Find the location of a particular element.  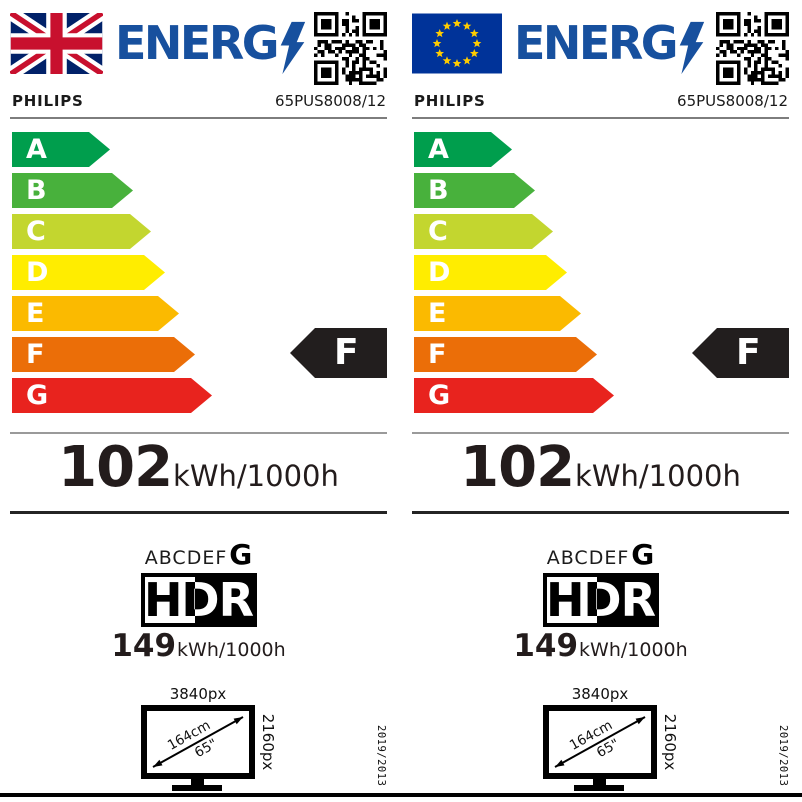

eu-flag-icon is located at coordinates (457, 43).